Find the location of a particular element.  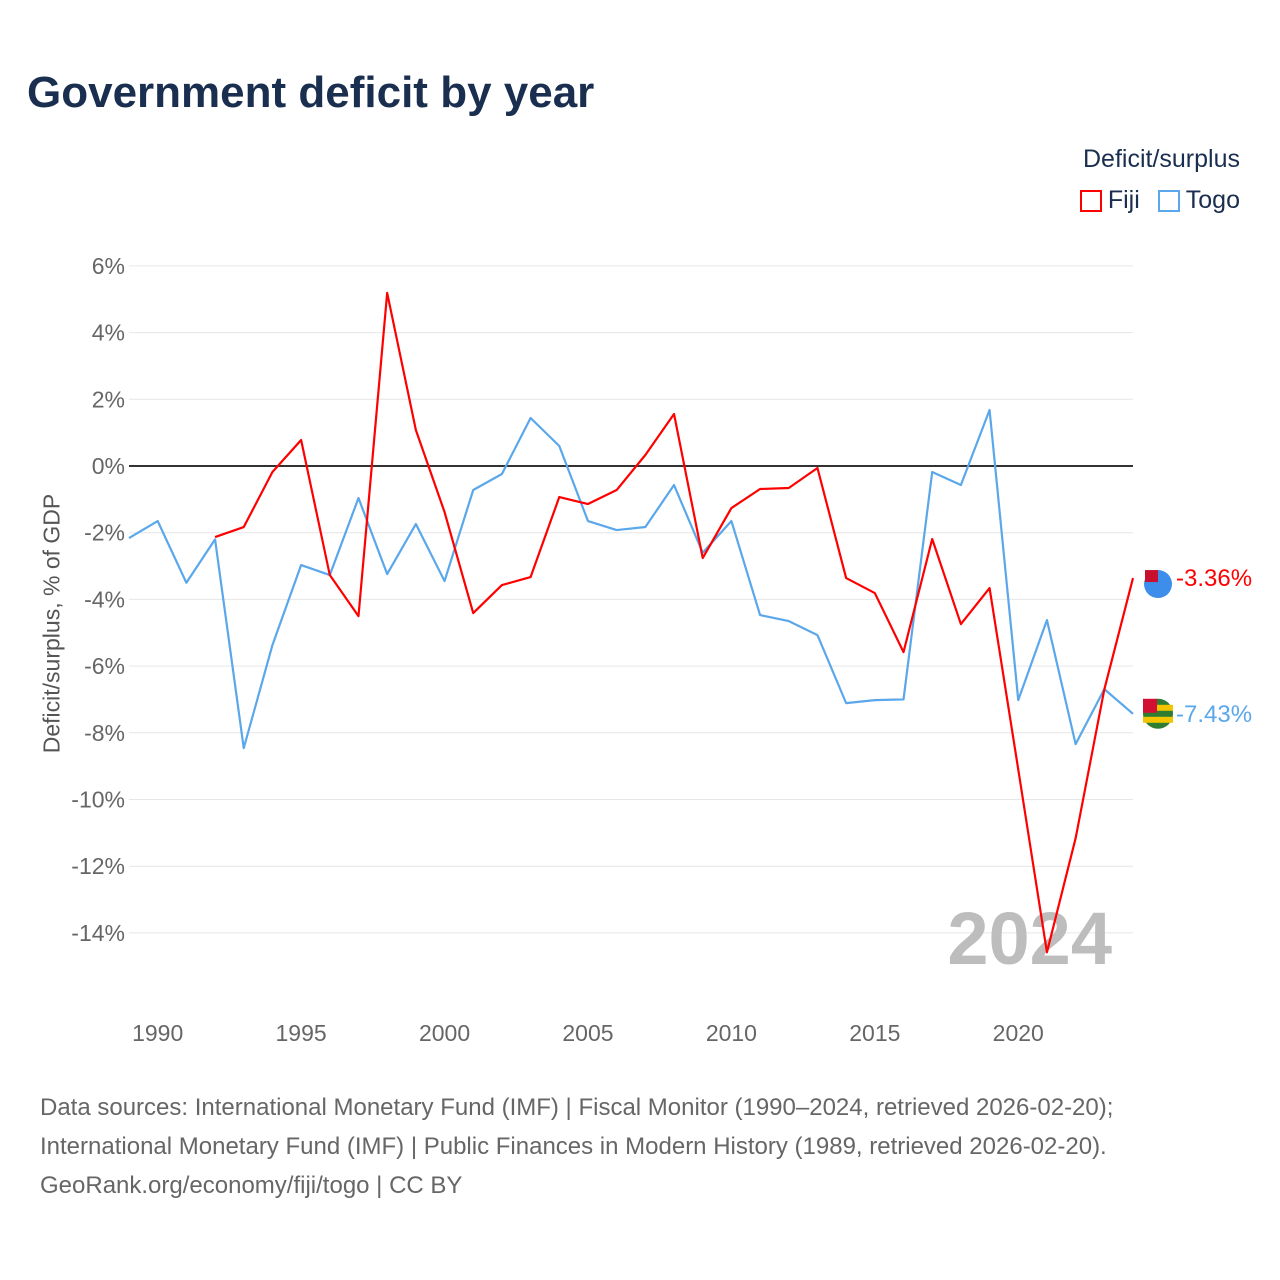

y-tick-label: -14% is located at coordinates (98, 933).